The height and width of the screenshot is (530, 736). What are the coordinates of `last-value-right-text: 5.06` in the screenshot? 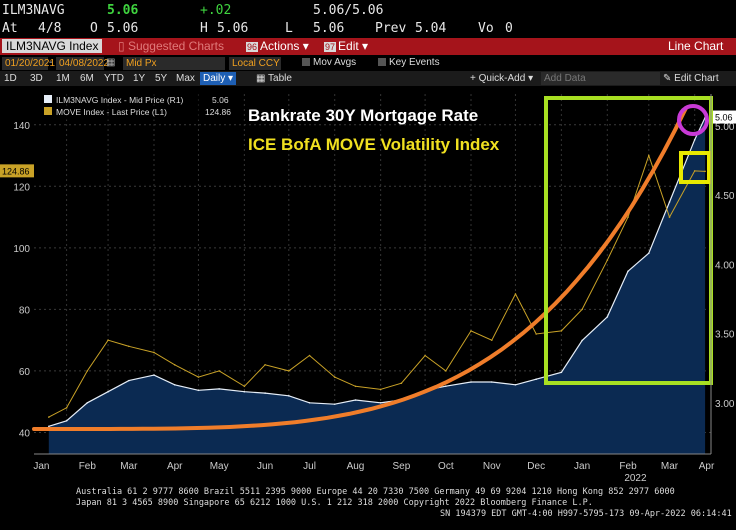 It's located at (724, 118).